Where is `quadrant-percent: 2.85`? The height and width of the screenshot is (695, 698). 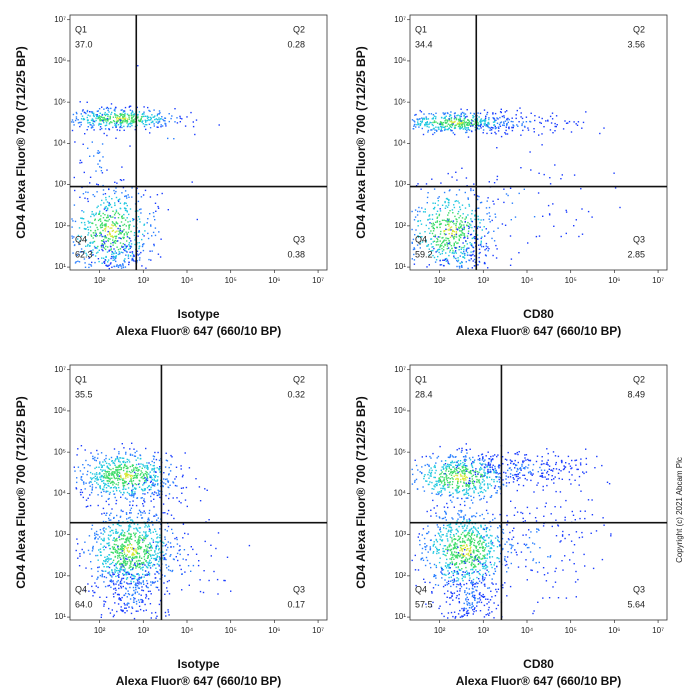 quadrant-percent: 2.85 is located at coordinates (636, 254).